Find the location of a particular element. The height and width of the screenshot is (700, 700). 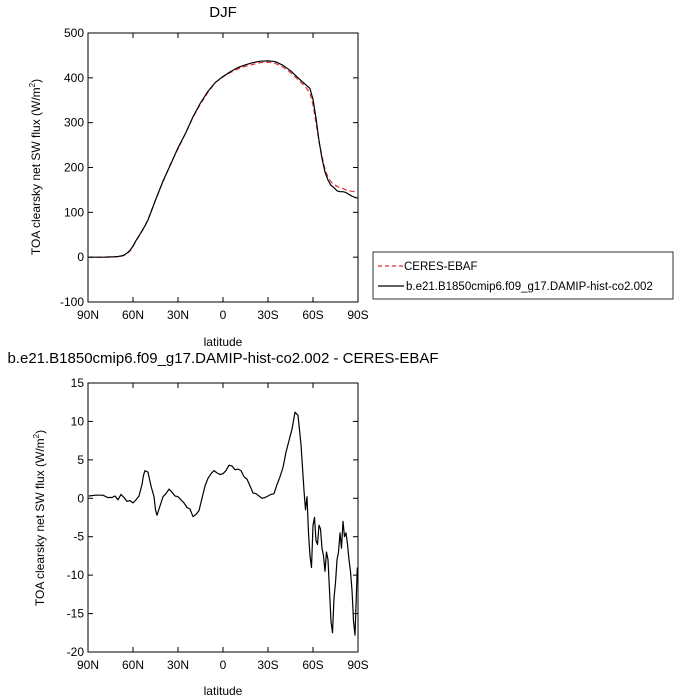

bottom-x-tick-label: 60N is located at coordinates (133, 665).